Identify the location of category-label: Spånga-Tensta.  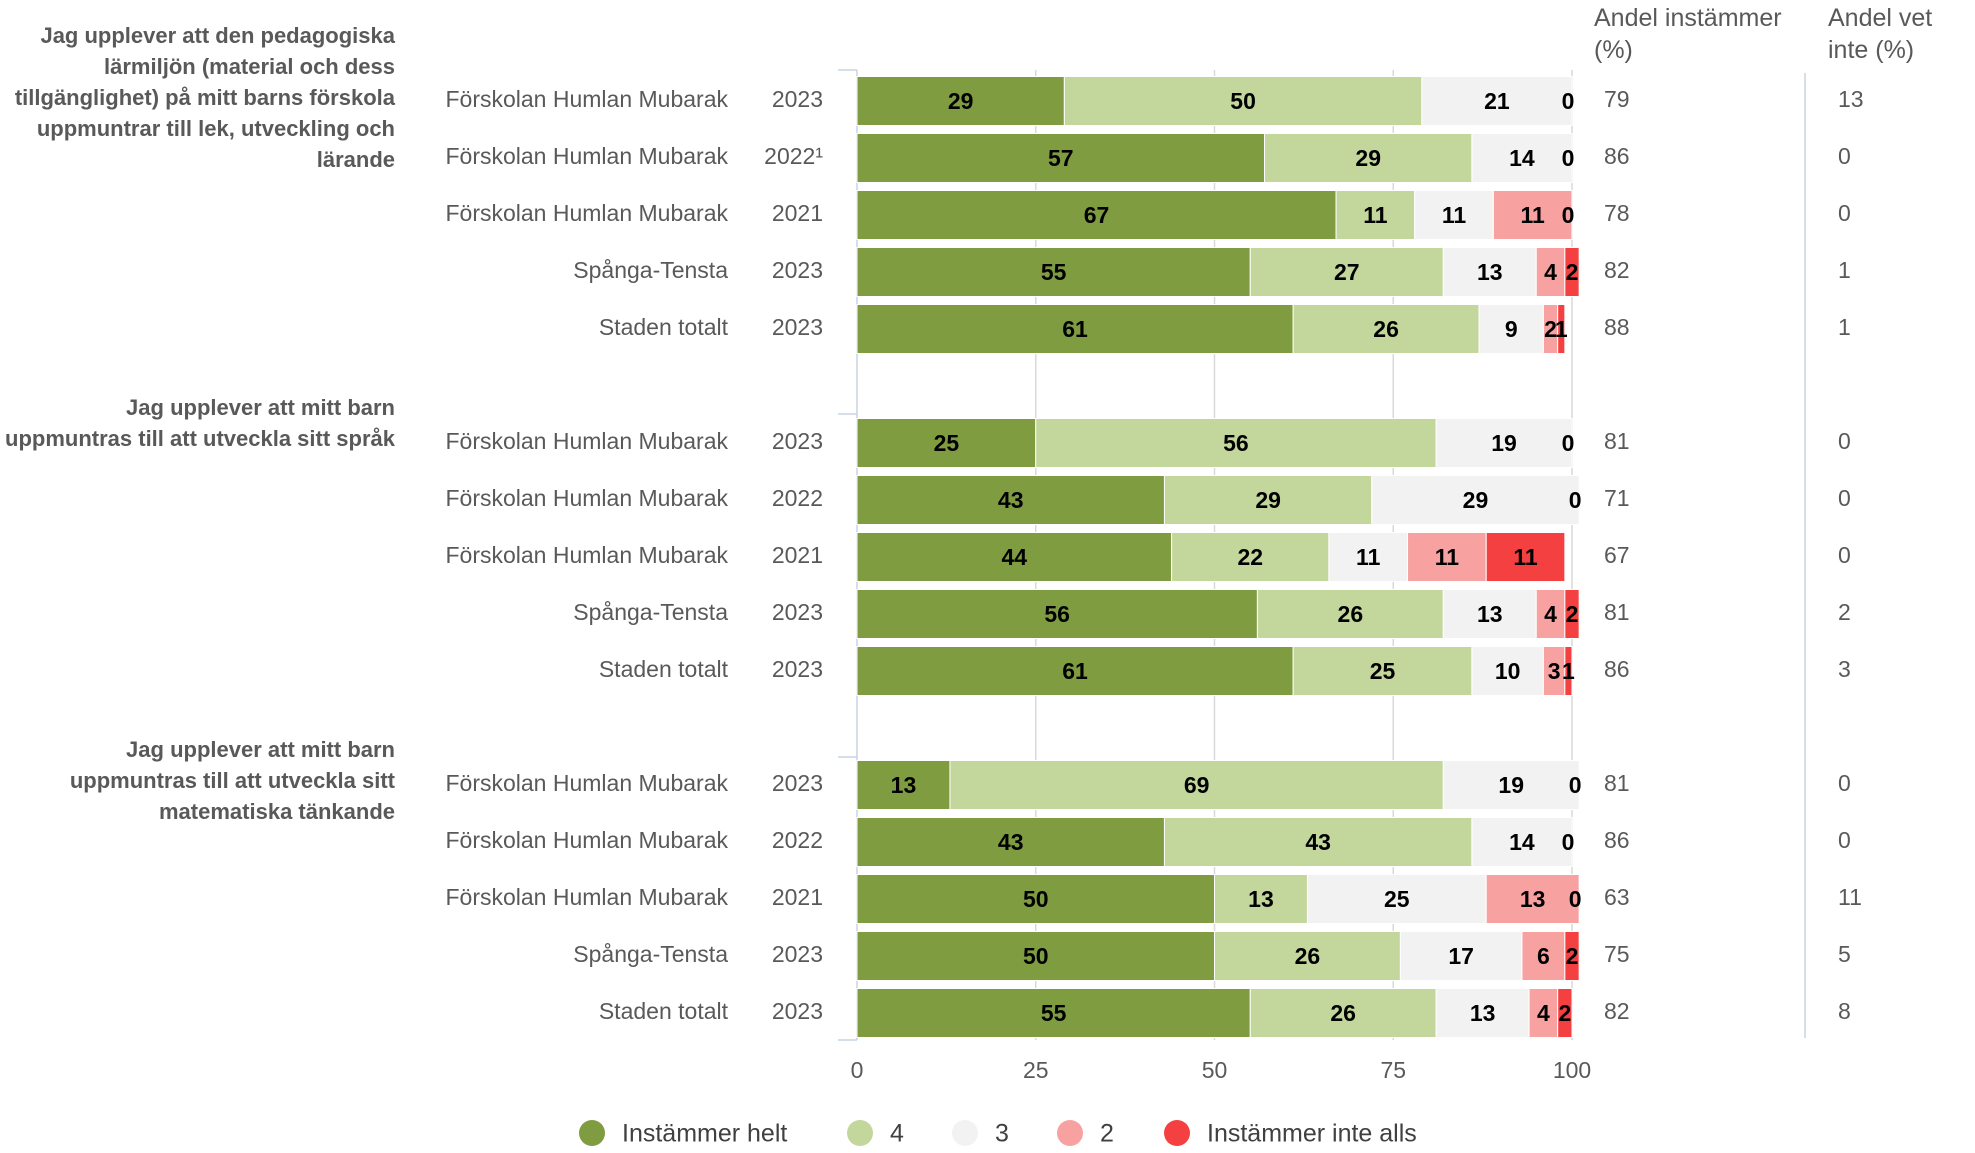
(650, 954).